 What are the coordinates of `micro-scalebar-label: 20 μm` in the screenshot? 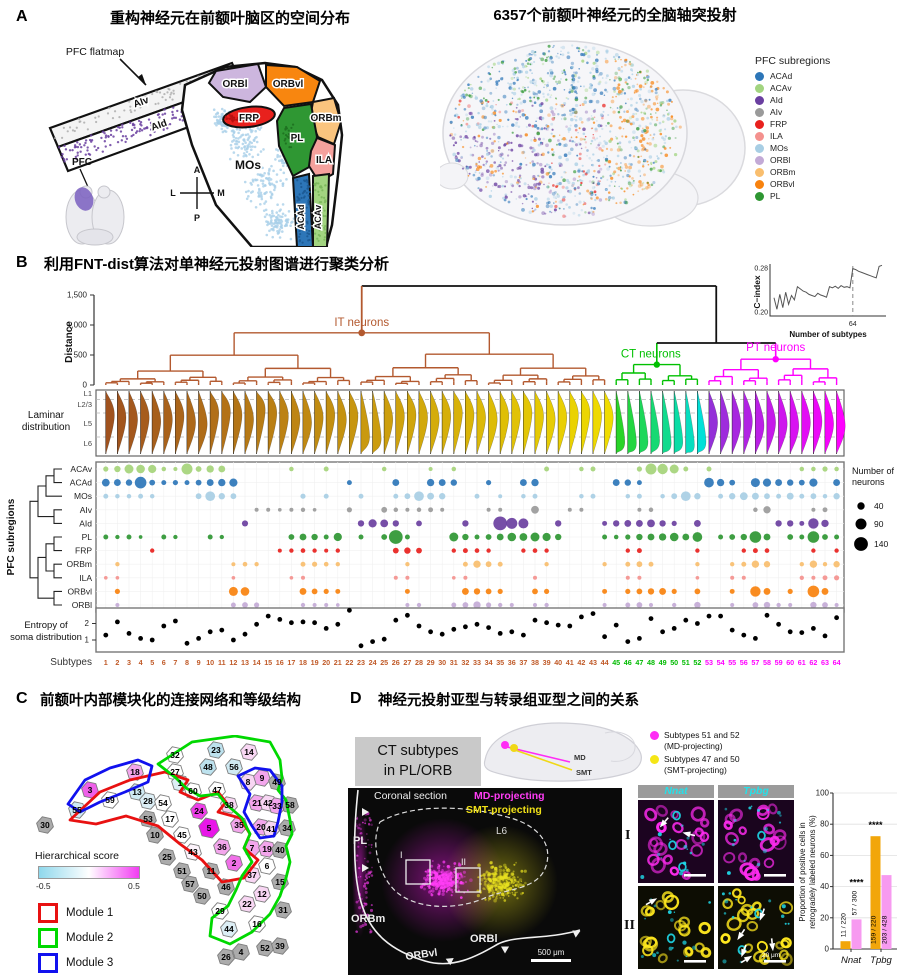 It's located at (771, 955).